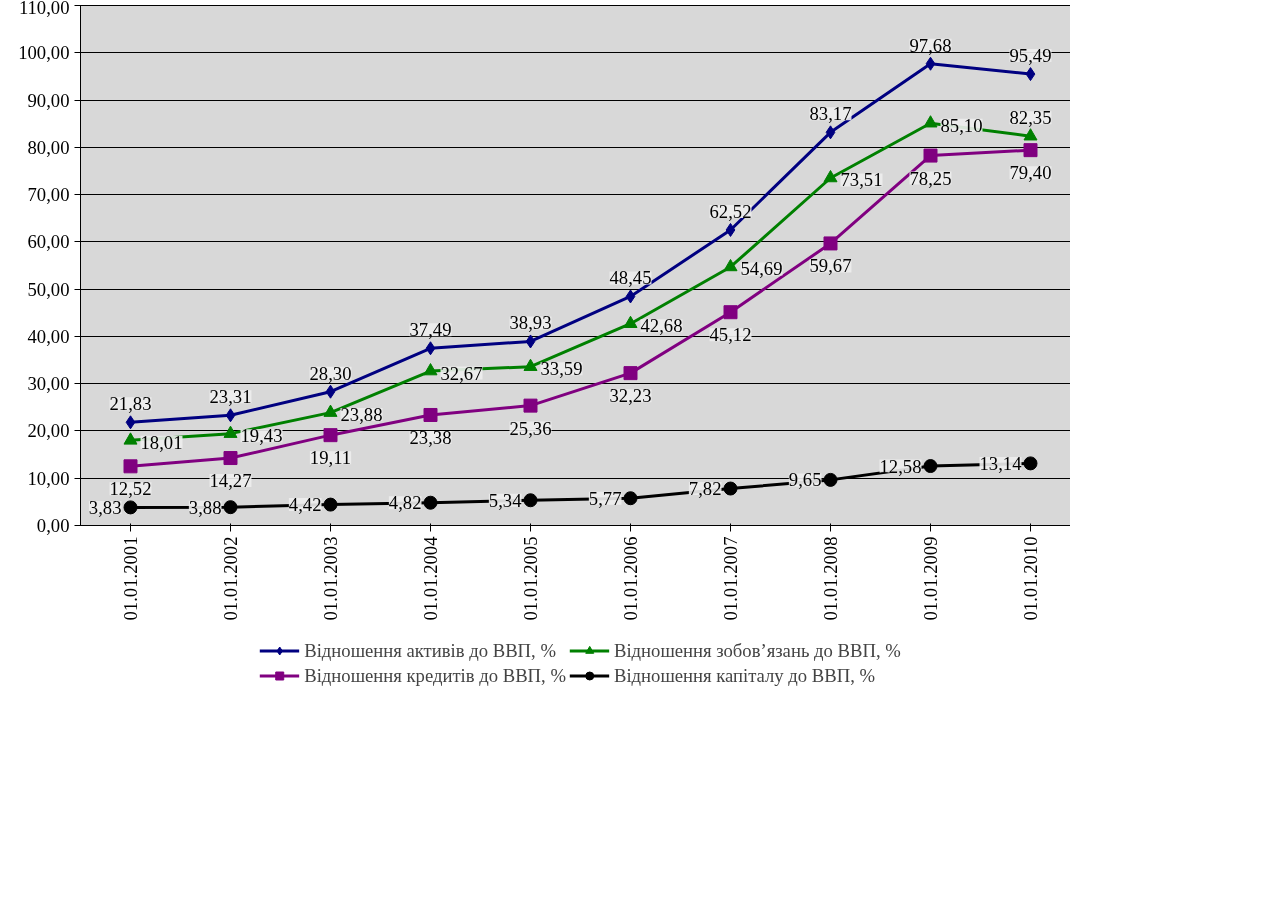 Image resolution: width=1264 pixels, height=899 pixels. Describe the element at coordinates (44, 53) in the screenshot. I see `y-tick-label: 100,00` at that location.